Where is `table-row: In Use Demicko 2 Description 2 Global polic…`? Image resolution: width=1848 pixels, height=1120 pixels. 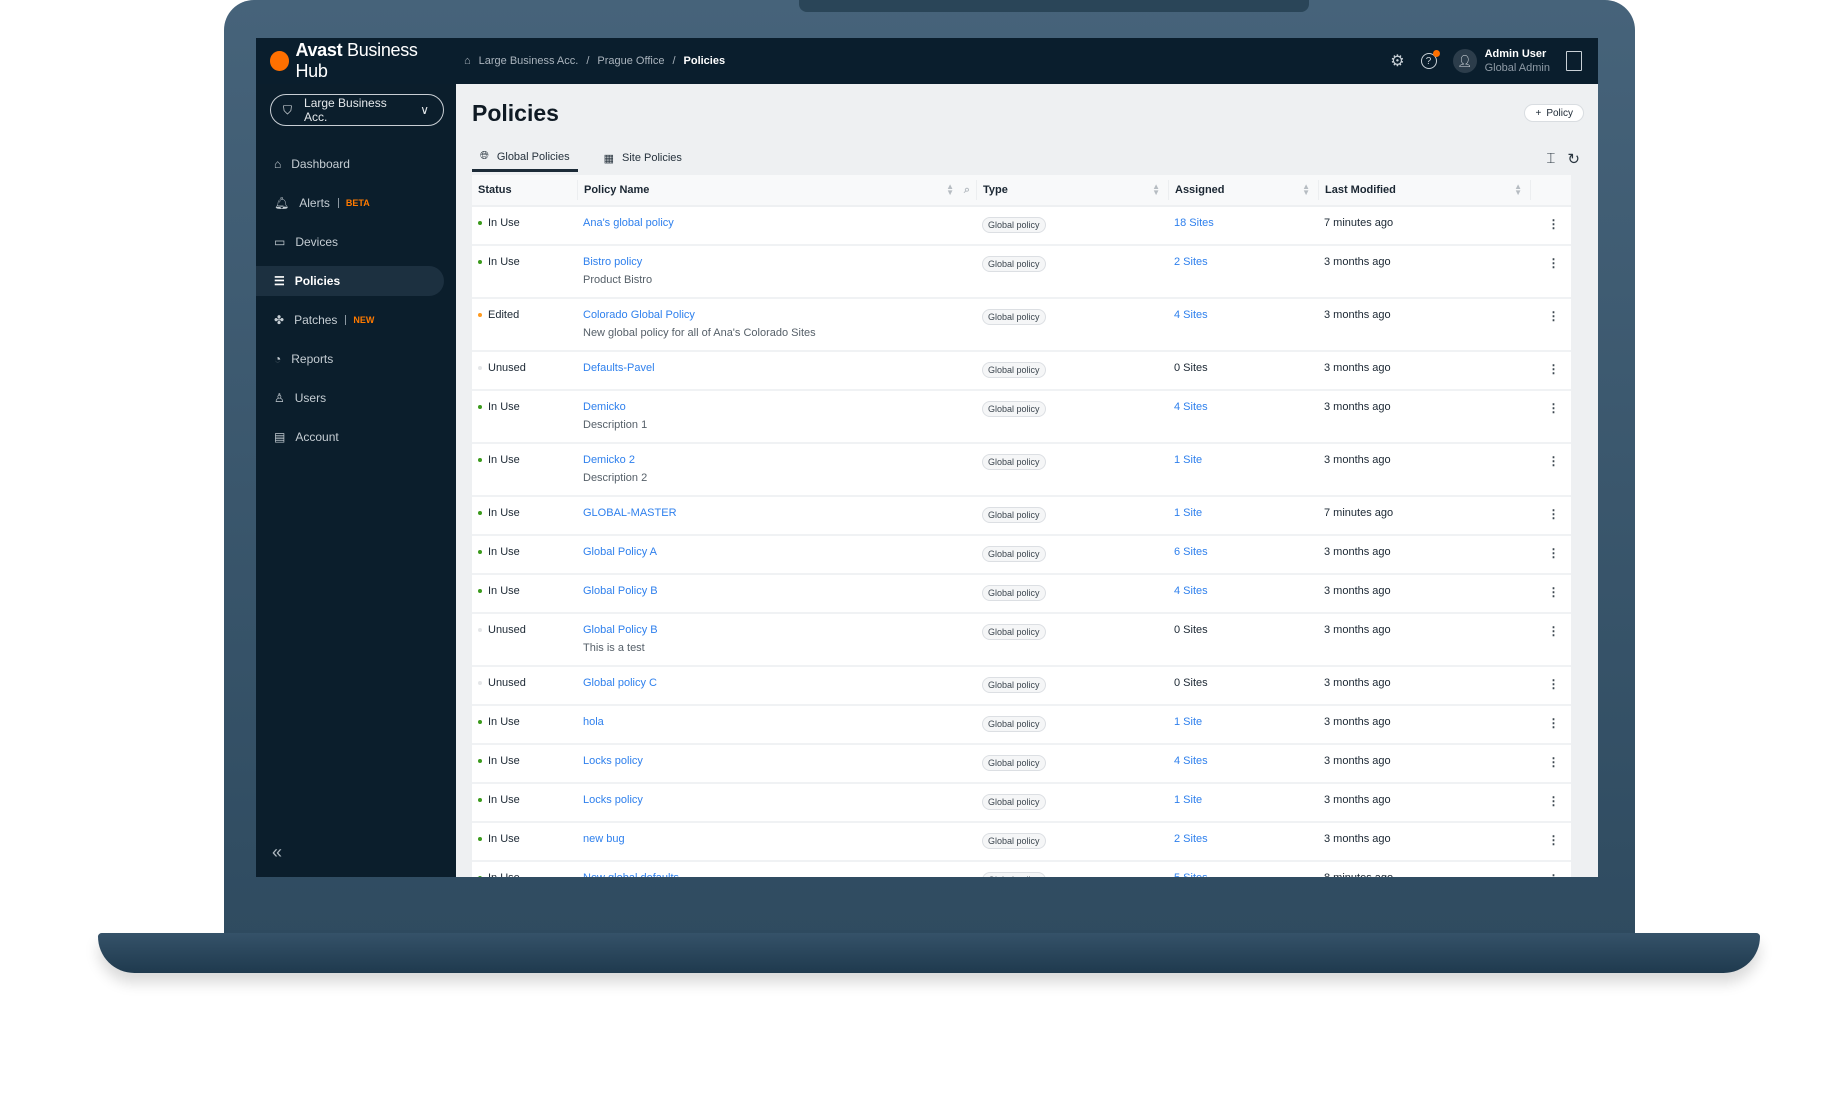
table-row: In Use Demicko 2 Description 2 Global polic… is located at coordinates (1021, 470).